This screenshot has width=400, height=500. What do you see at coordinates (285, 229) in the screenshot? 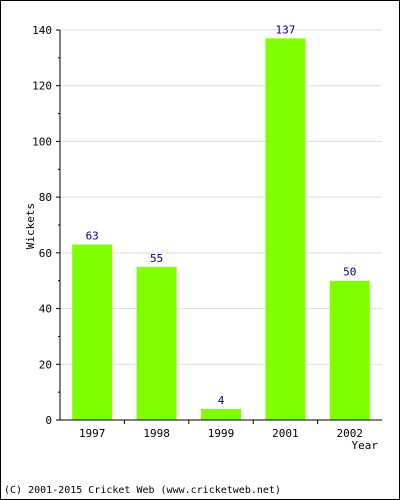
I see `bar-2001` at bounding box center [285, 229].